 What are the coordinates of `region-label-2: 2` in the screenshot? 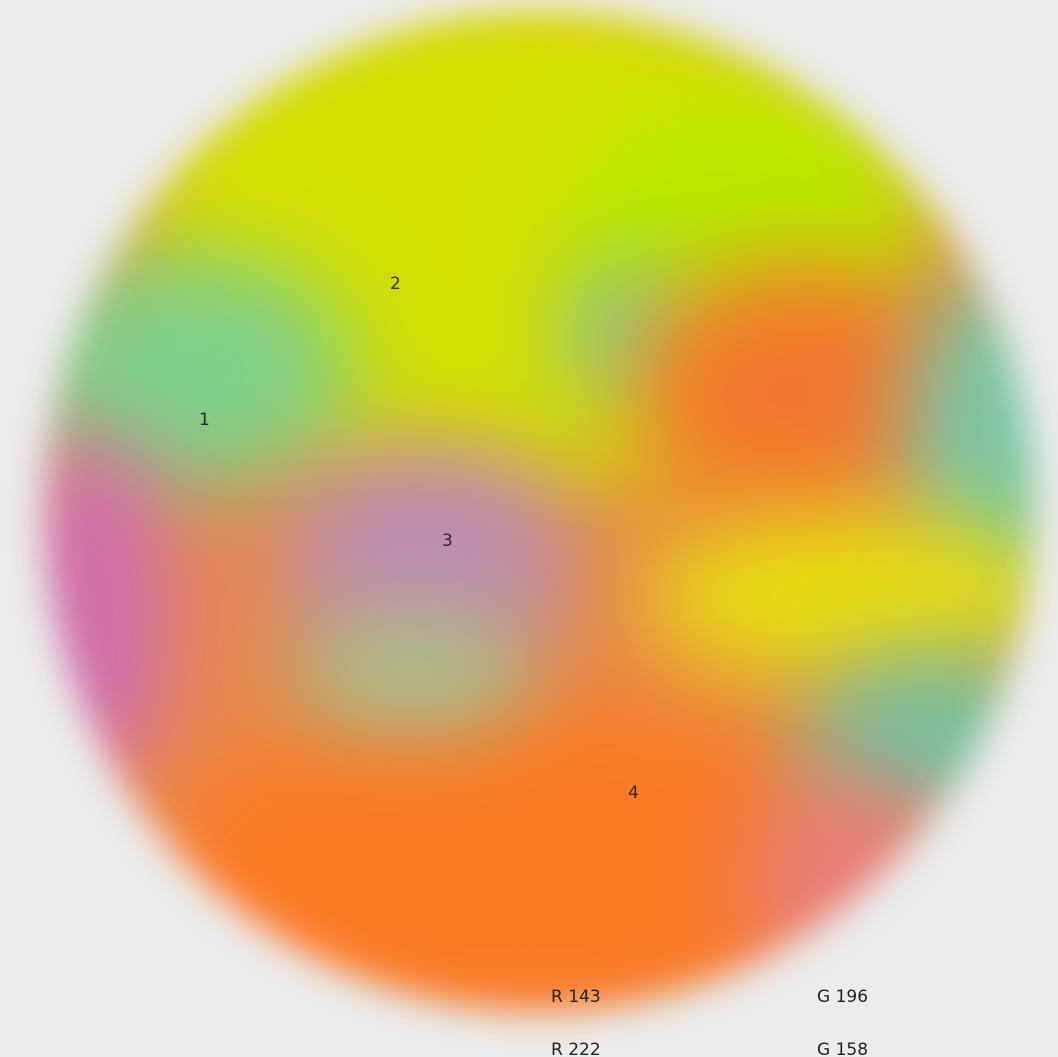 It's located at (395, 284).